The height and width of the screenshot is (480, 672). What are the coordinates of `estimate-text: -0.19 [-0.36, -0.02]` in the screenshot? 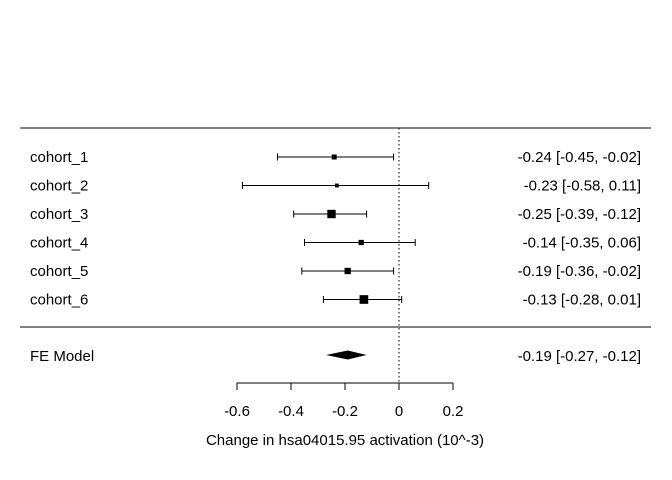 It's located at (579, 271).